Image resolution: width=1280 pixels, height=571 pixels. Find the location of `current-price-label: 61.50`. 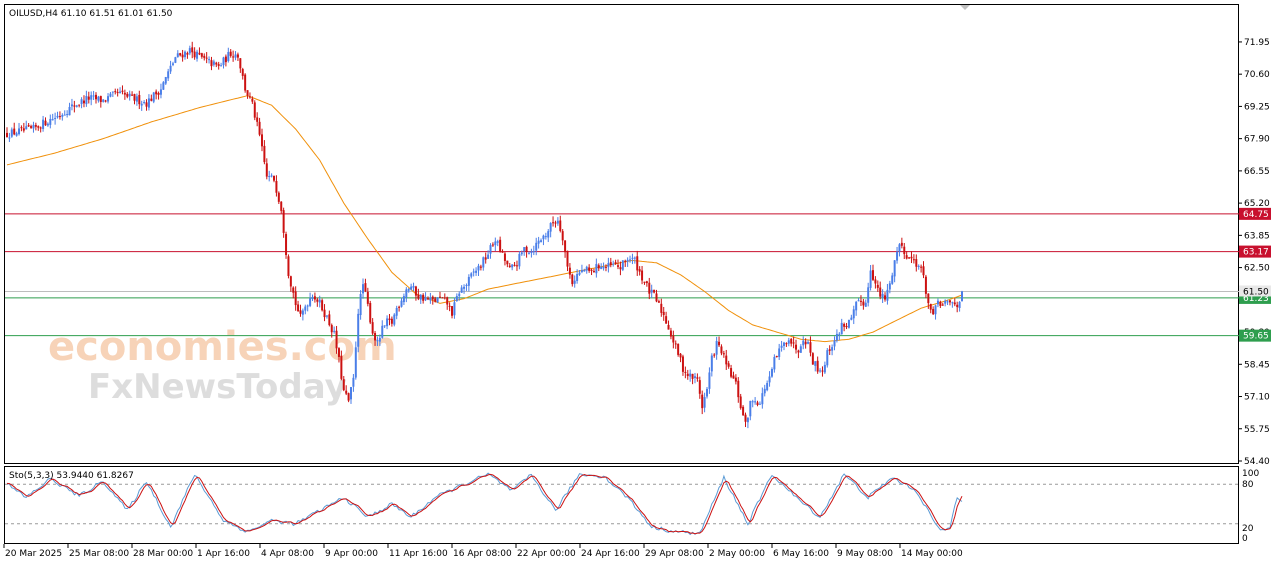

current-price-label: 61.50 is located at coordinates (1256, 292).